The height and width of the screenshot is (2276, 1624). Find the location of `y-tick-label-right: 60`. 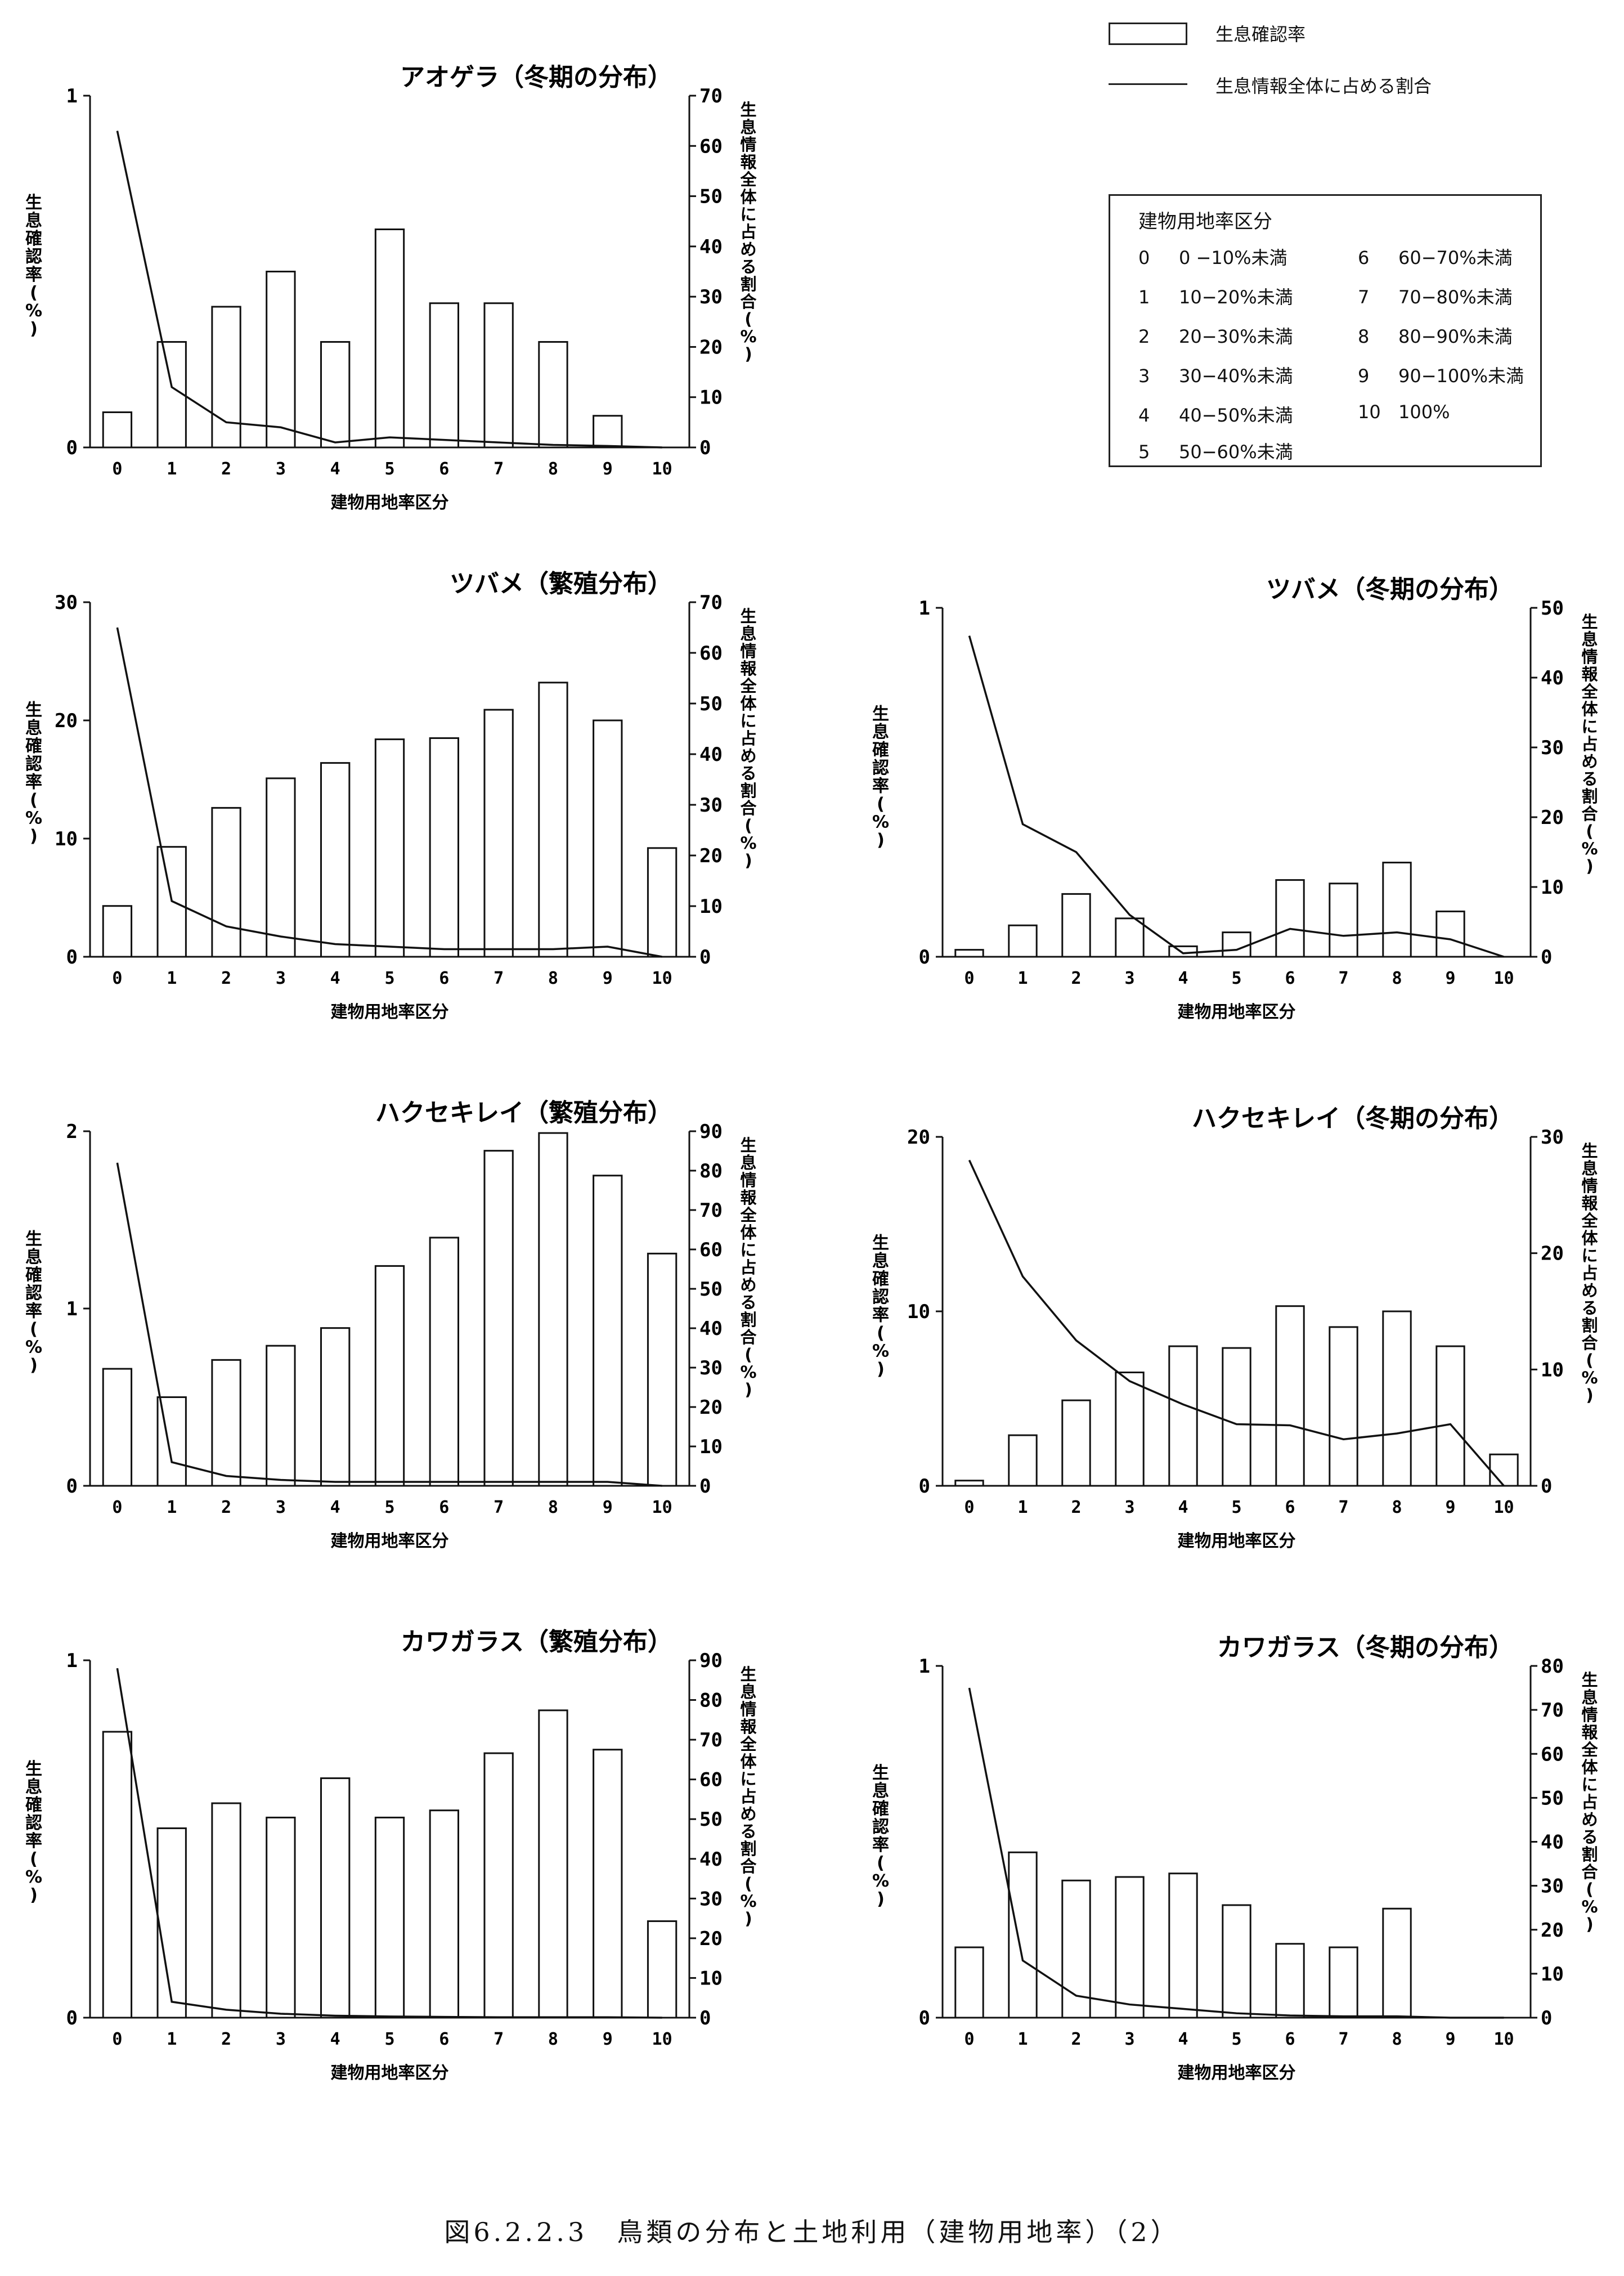

y-tick-label-right: 60 is located at coordinates (711, 1780).